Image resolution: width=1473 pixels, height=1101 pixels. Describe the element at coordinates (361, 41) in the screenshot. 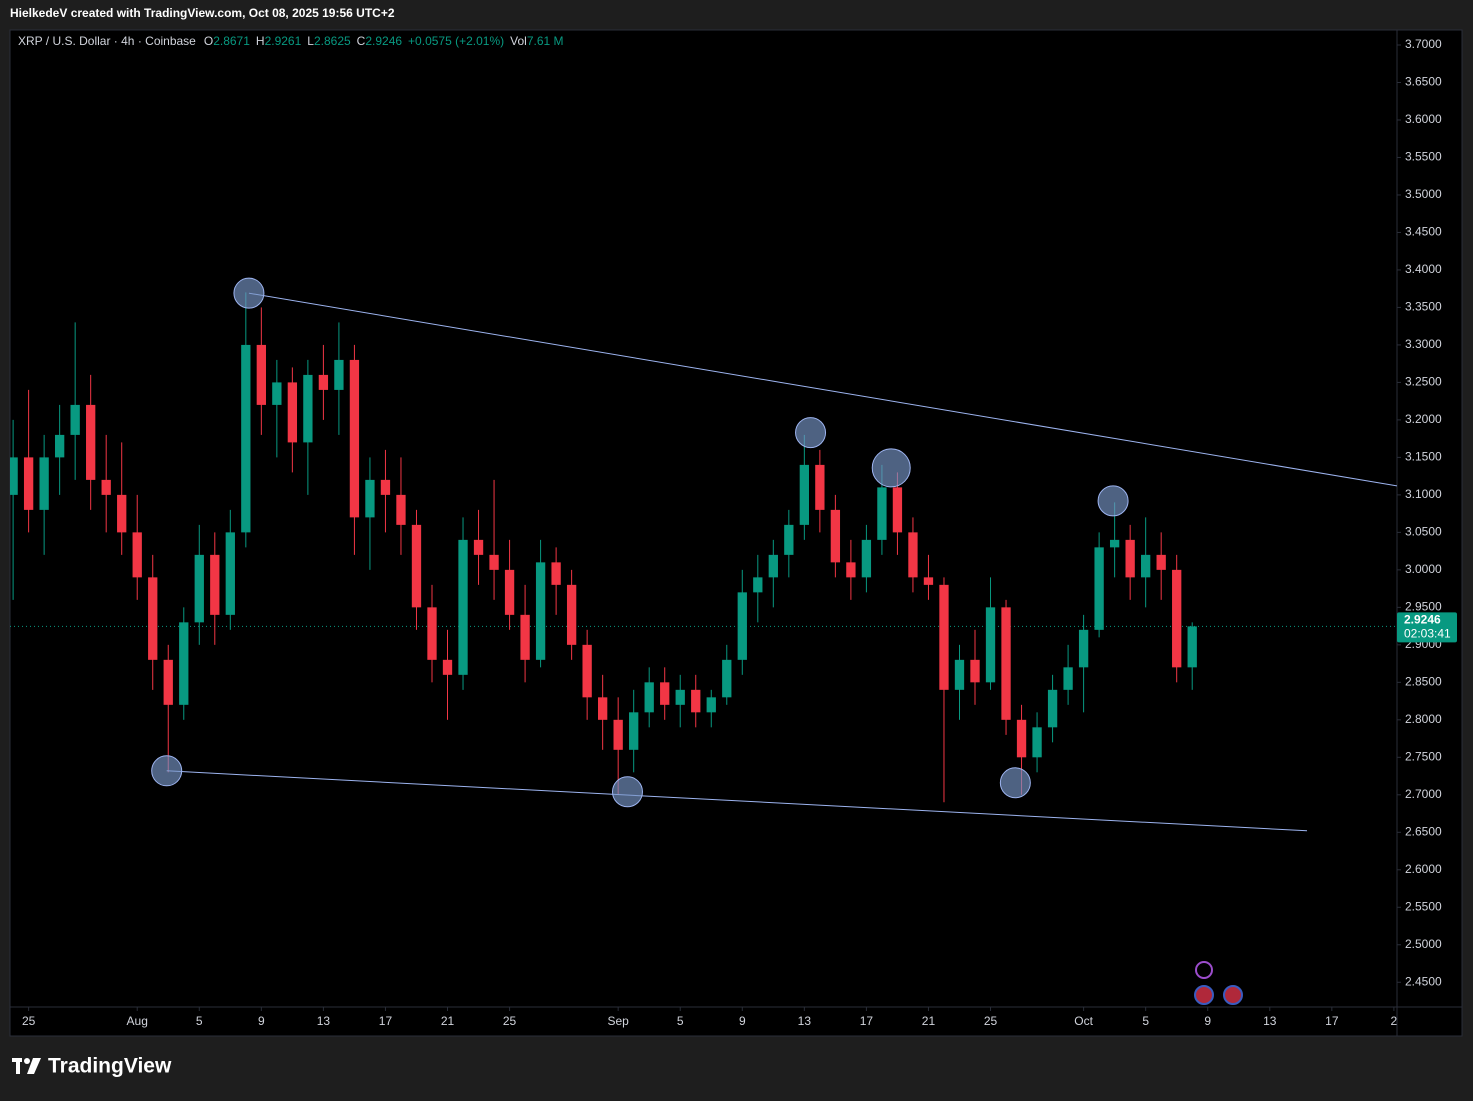

I see `legend-field-label: C` at that location.